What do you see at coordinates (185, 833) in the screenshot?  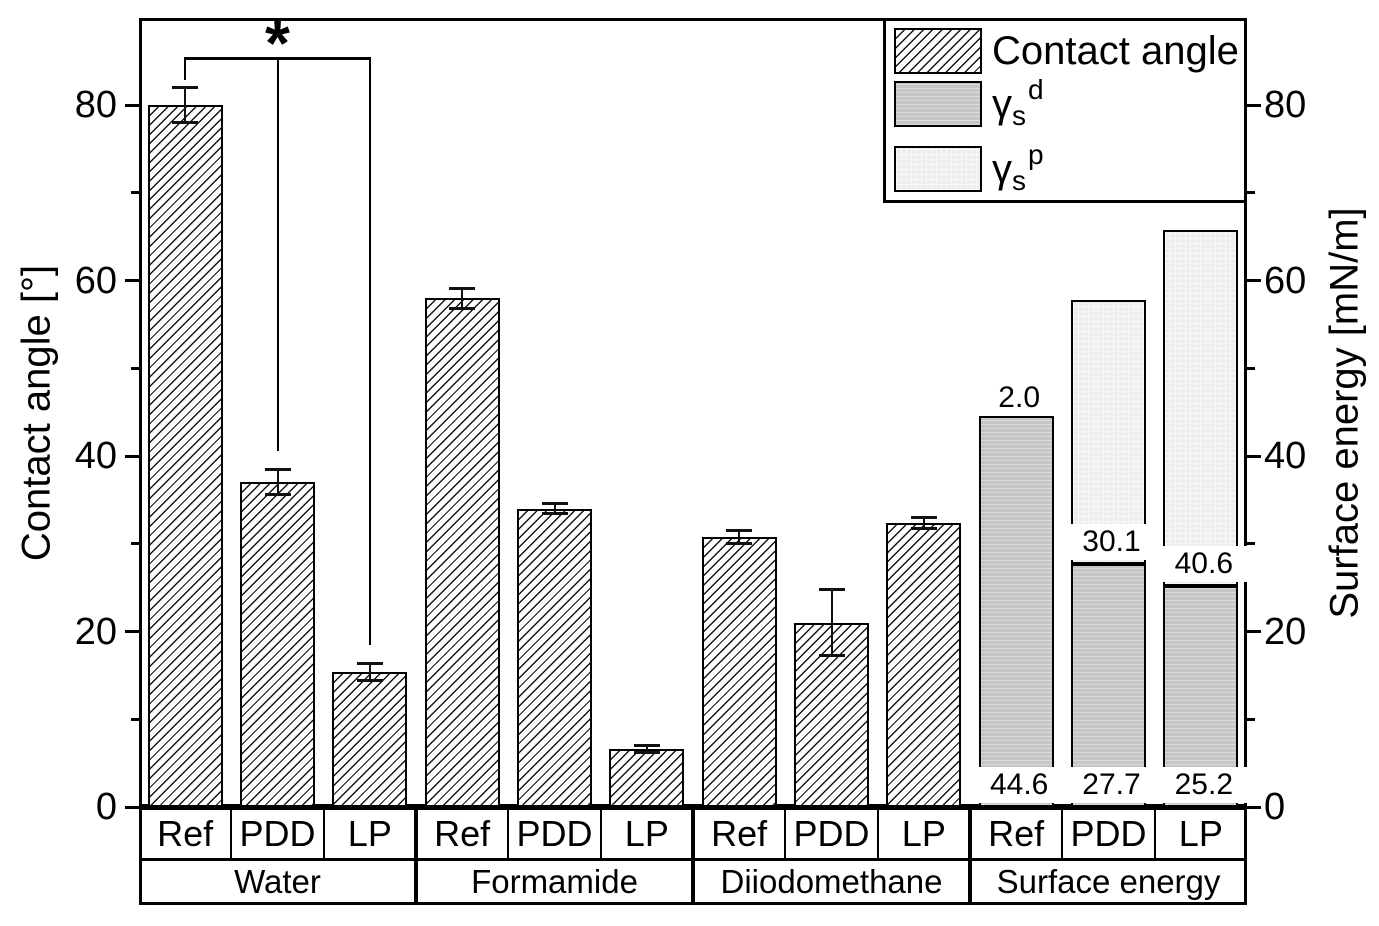 I see `x-label-water-ref: Ref` at bounding box center [185, 833].